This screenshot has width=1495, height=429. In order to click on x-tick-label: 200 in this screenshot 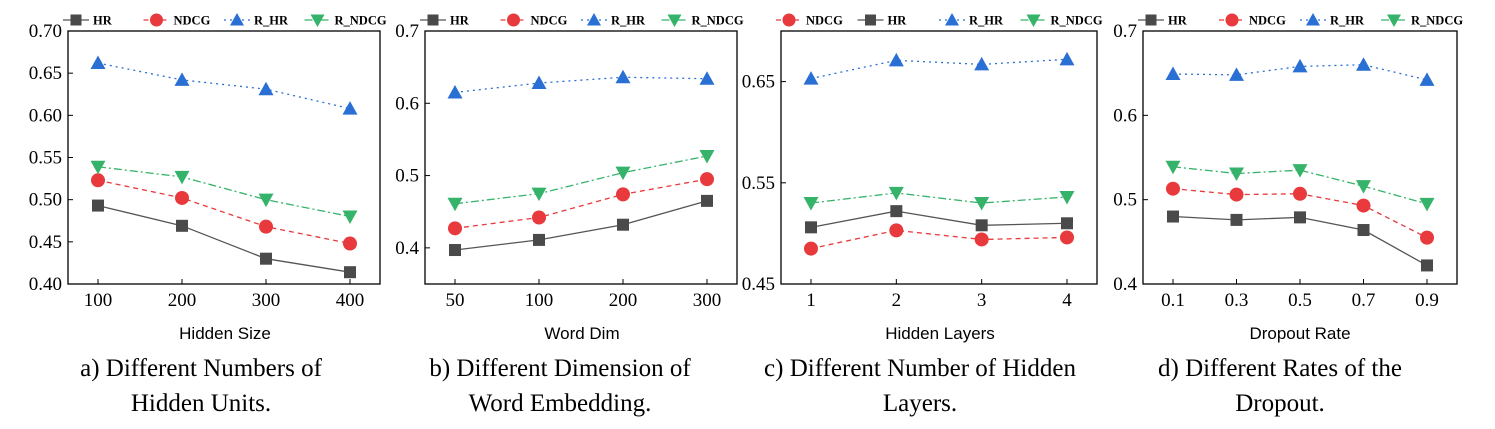, I will do `click(182, 300)`.